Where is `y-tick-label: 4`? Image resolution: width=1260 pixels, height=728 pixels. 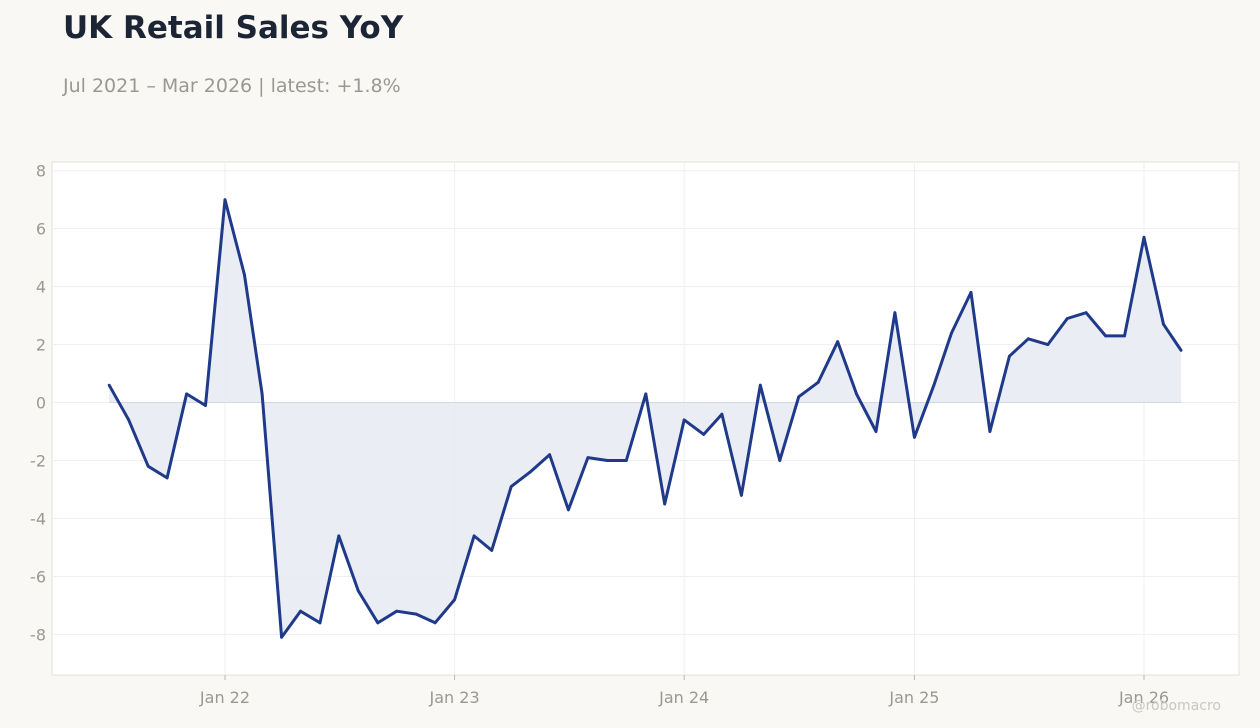
y-tick-label: 4 is located at coordinates (41, 287).